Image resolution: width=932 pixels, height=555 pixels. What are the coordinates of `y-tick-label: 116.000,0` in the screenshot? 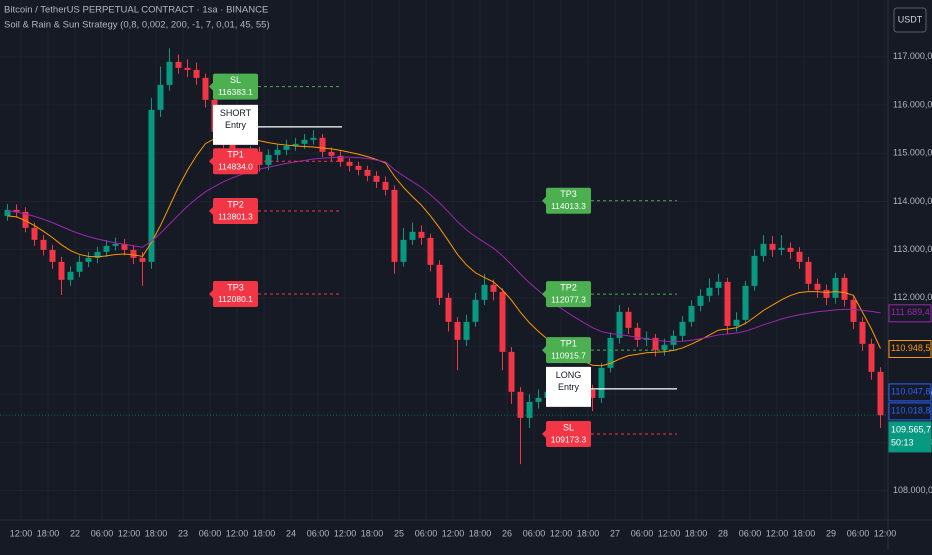 It's located at (912, 104).